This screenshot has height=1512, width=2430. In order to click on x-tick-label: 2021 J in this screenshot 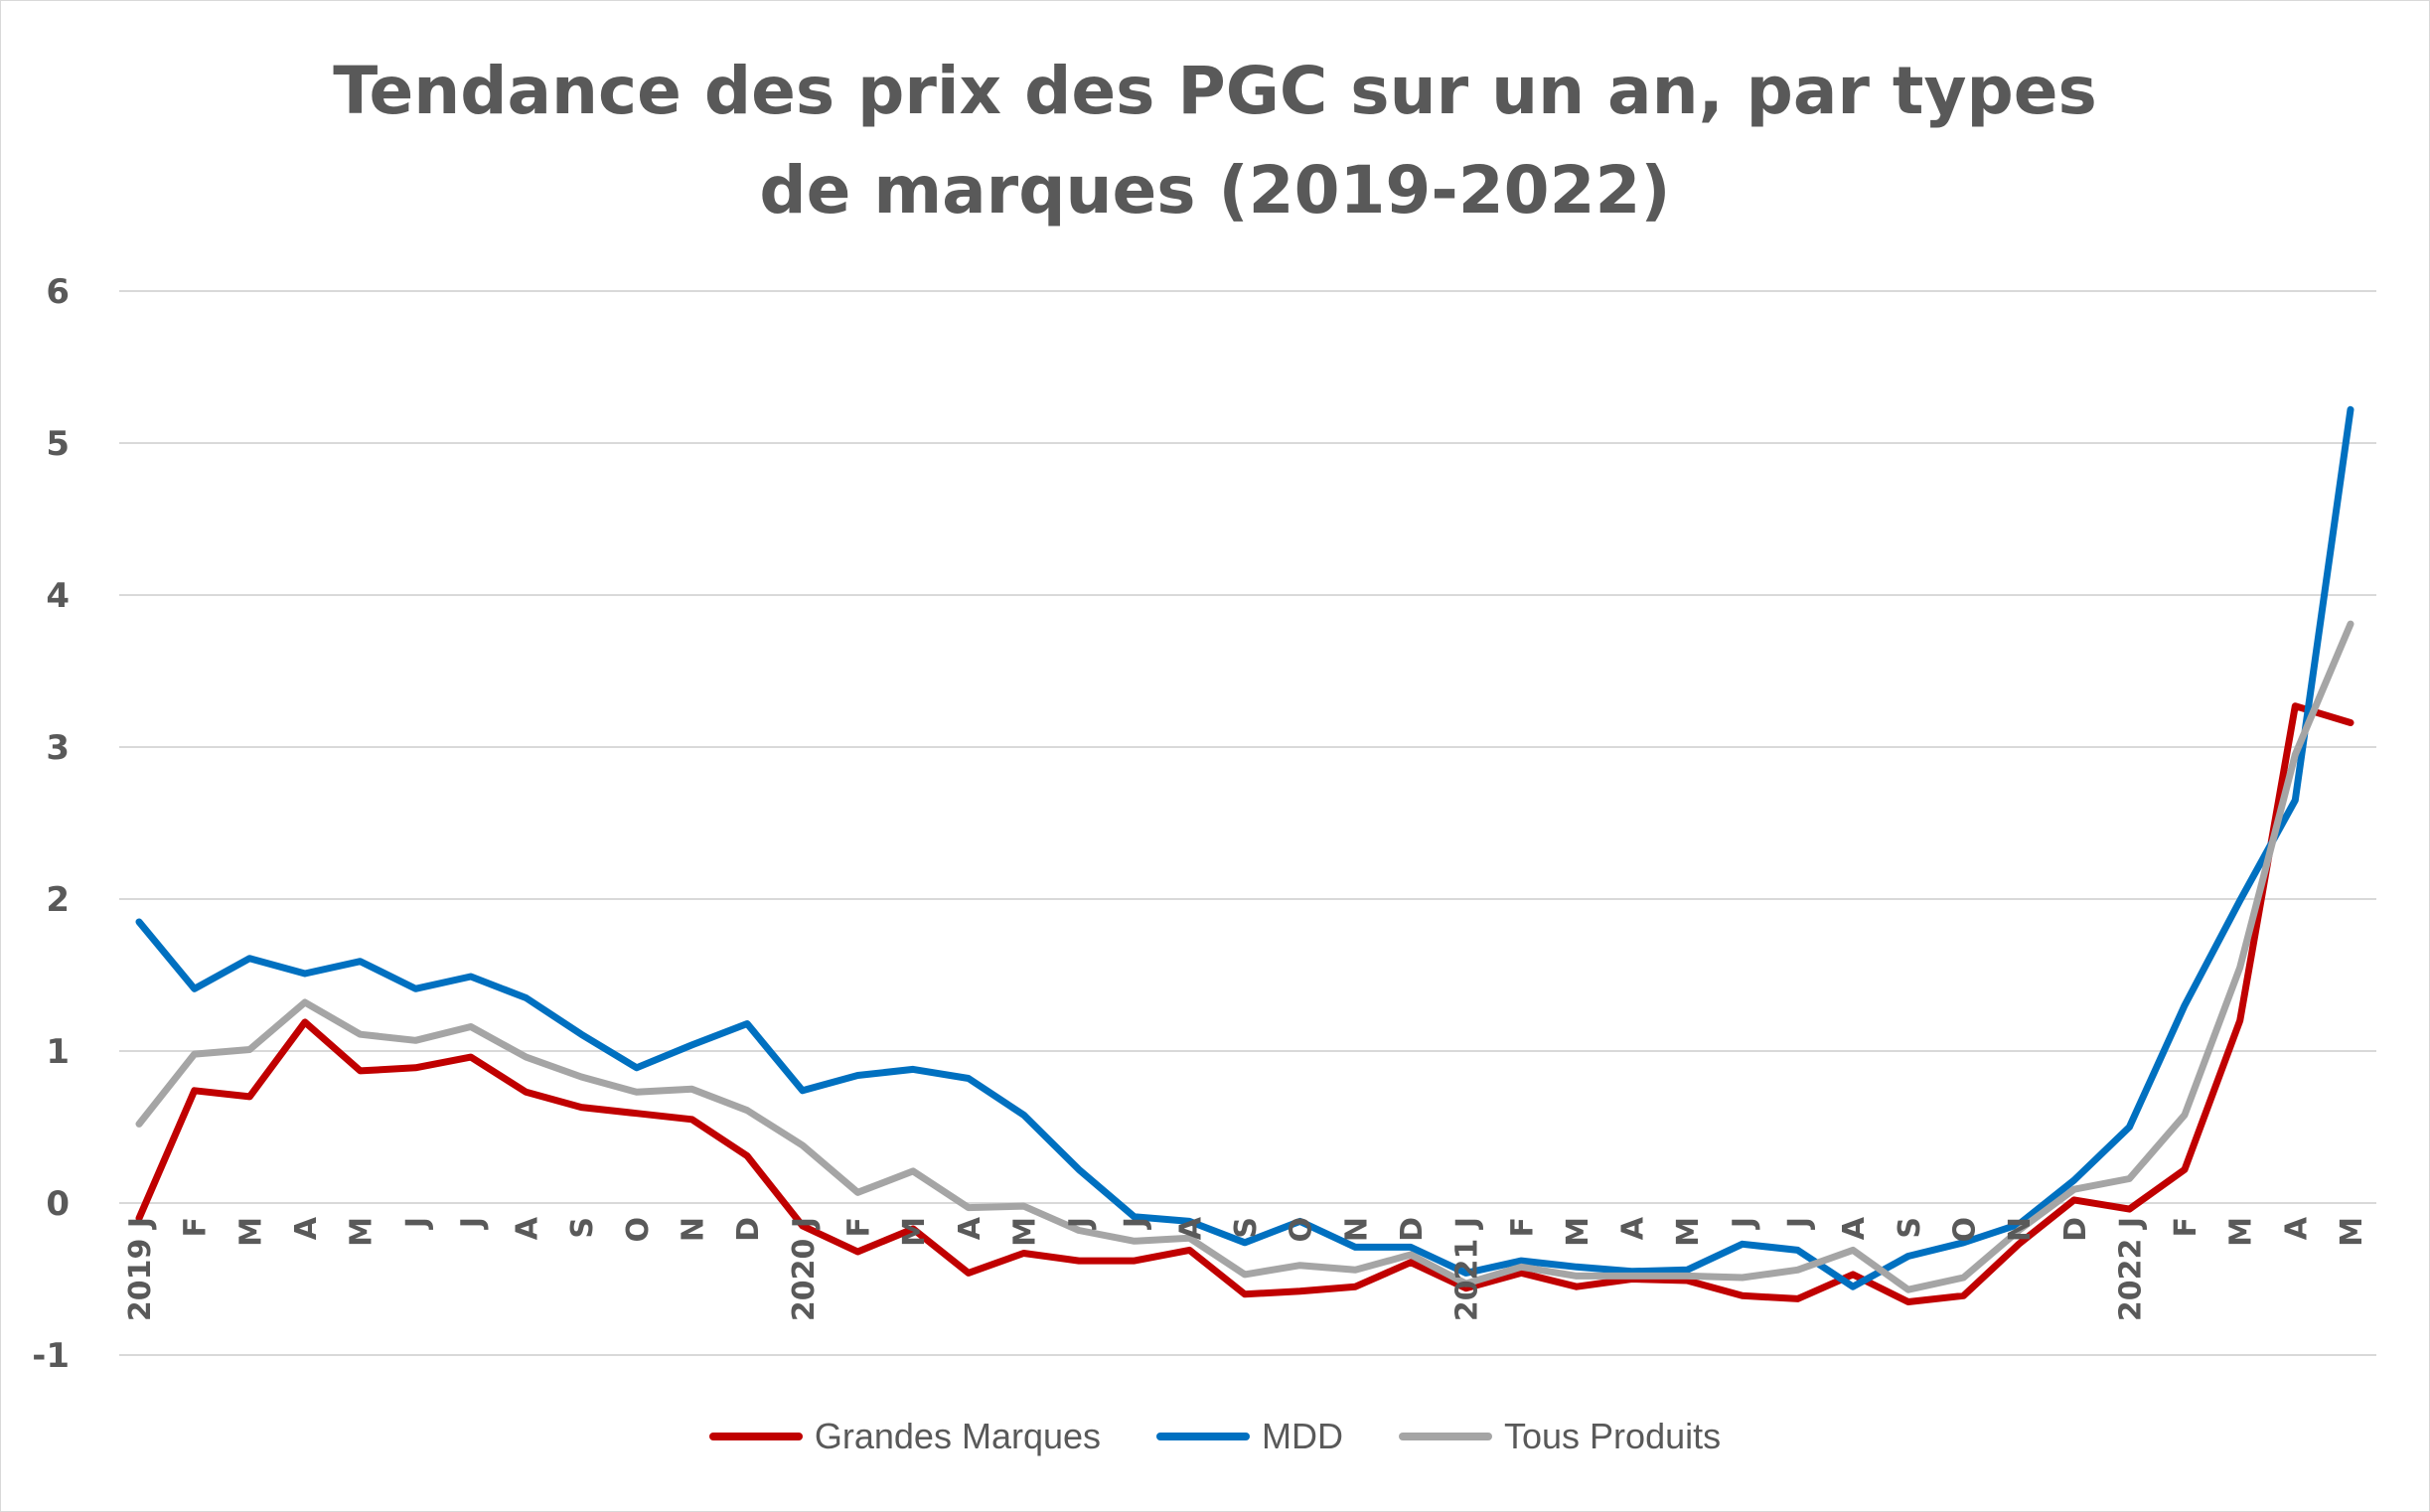, I will do `click(1467, 1269)`.